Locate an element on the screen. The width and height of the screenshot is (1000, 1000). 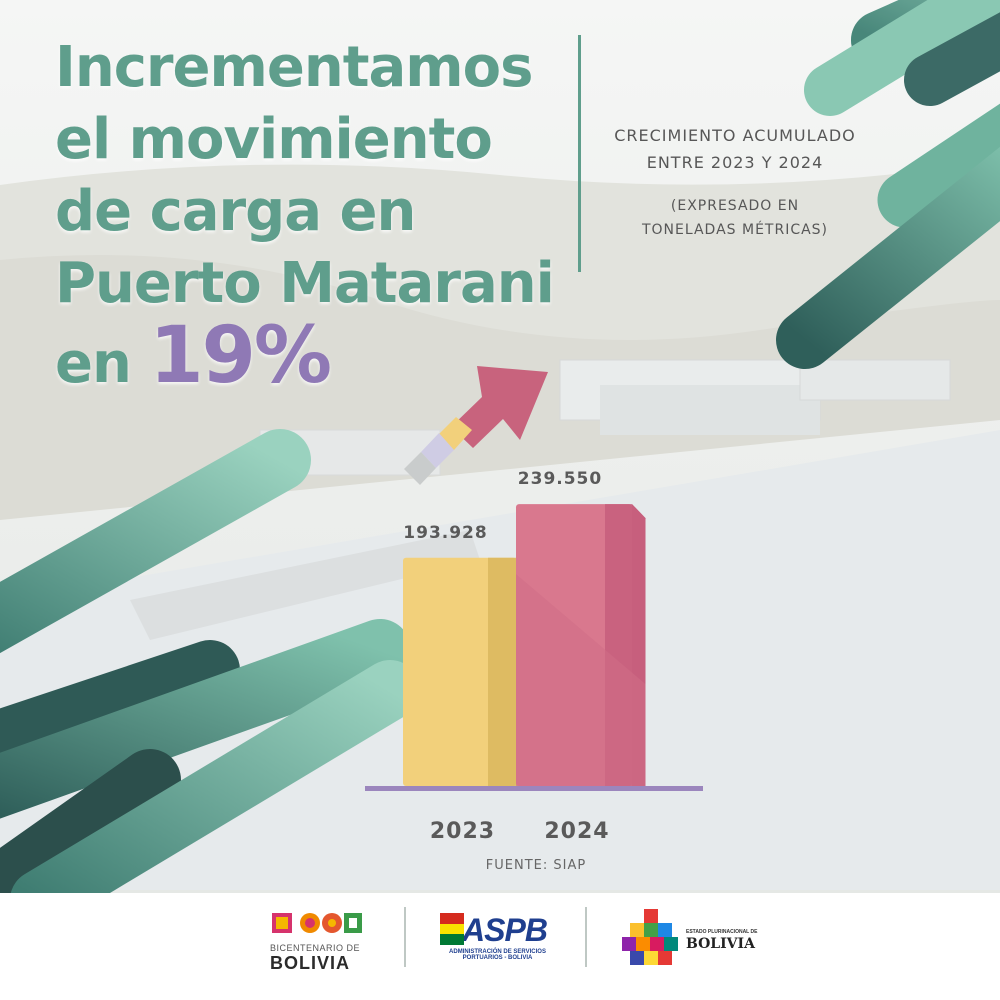
category-label-2024: 2024 is located at coordinates (576, 831).